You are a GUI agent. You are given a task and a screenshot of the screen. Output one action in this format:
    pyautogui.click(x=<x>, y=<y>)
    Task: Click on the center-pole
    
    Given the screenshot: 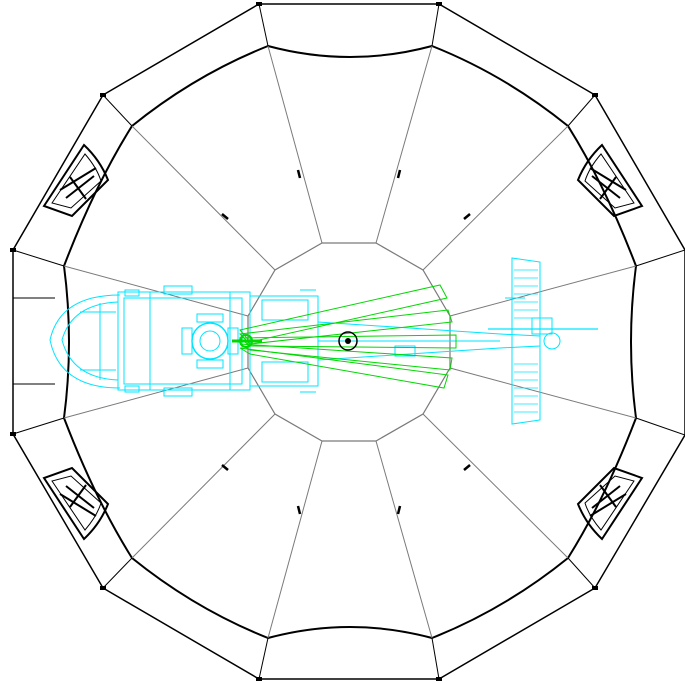 What is the action you would take?
    pyautogui.click(x=348, y=341)
    